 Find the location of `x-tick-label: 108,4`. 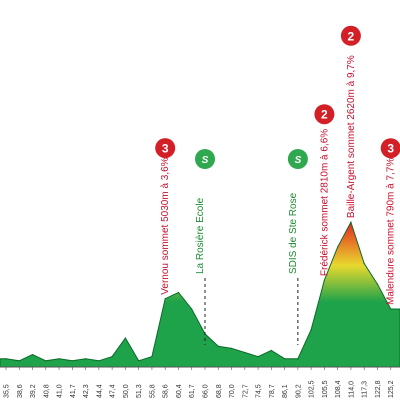

x-tick-label: 108,4 is located at coordinates (338, 389).